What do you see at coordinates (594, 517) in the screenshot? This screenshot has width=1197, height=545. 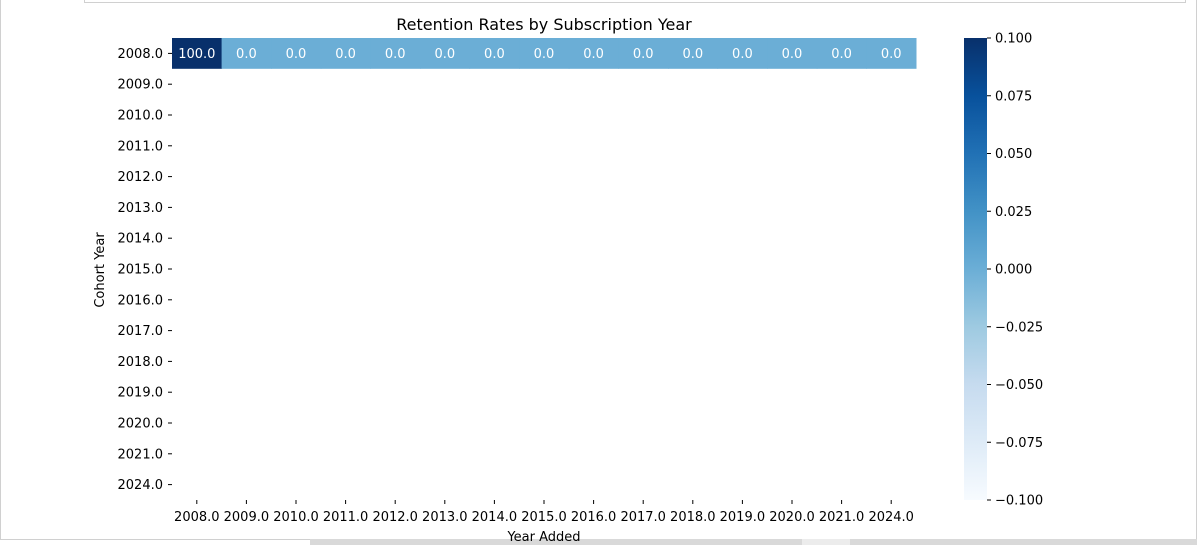 I see `x-tick-label: 2016.0` at bounding box center [594, 517].